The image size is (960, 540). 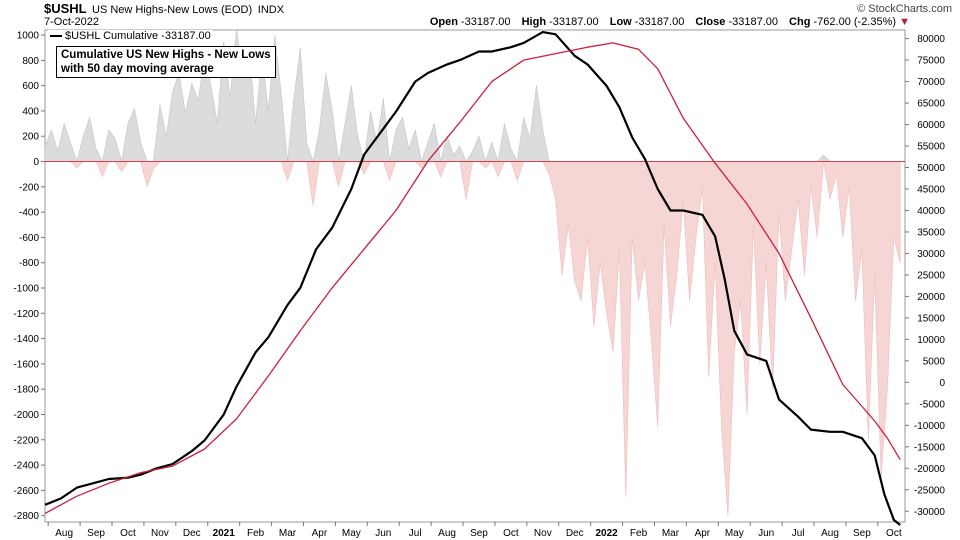 What do you see at coordinates (931, 82) in the screenshot?
I see `right-tick-label: 70000` at bounding box center [931, 82].